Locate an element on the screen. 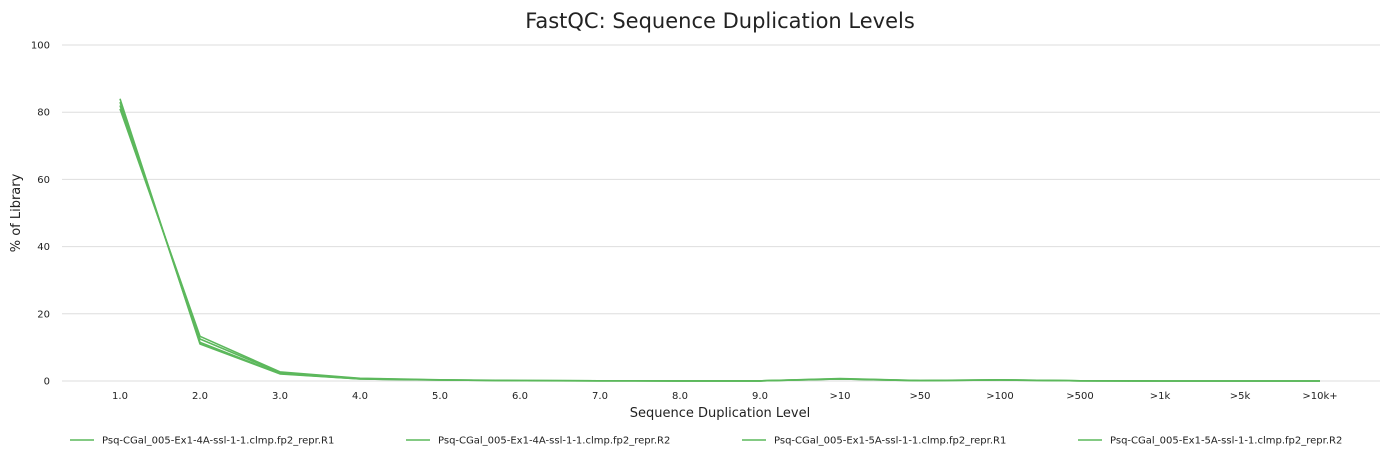 The width and height of the screenshot is (1389, 460). x-tick-label: >50 is located at coordinates (919, 396).